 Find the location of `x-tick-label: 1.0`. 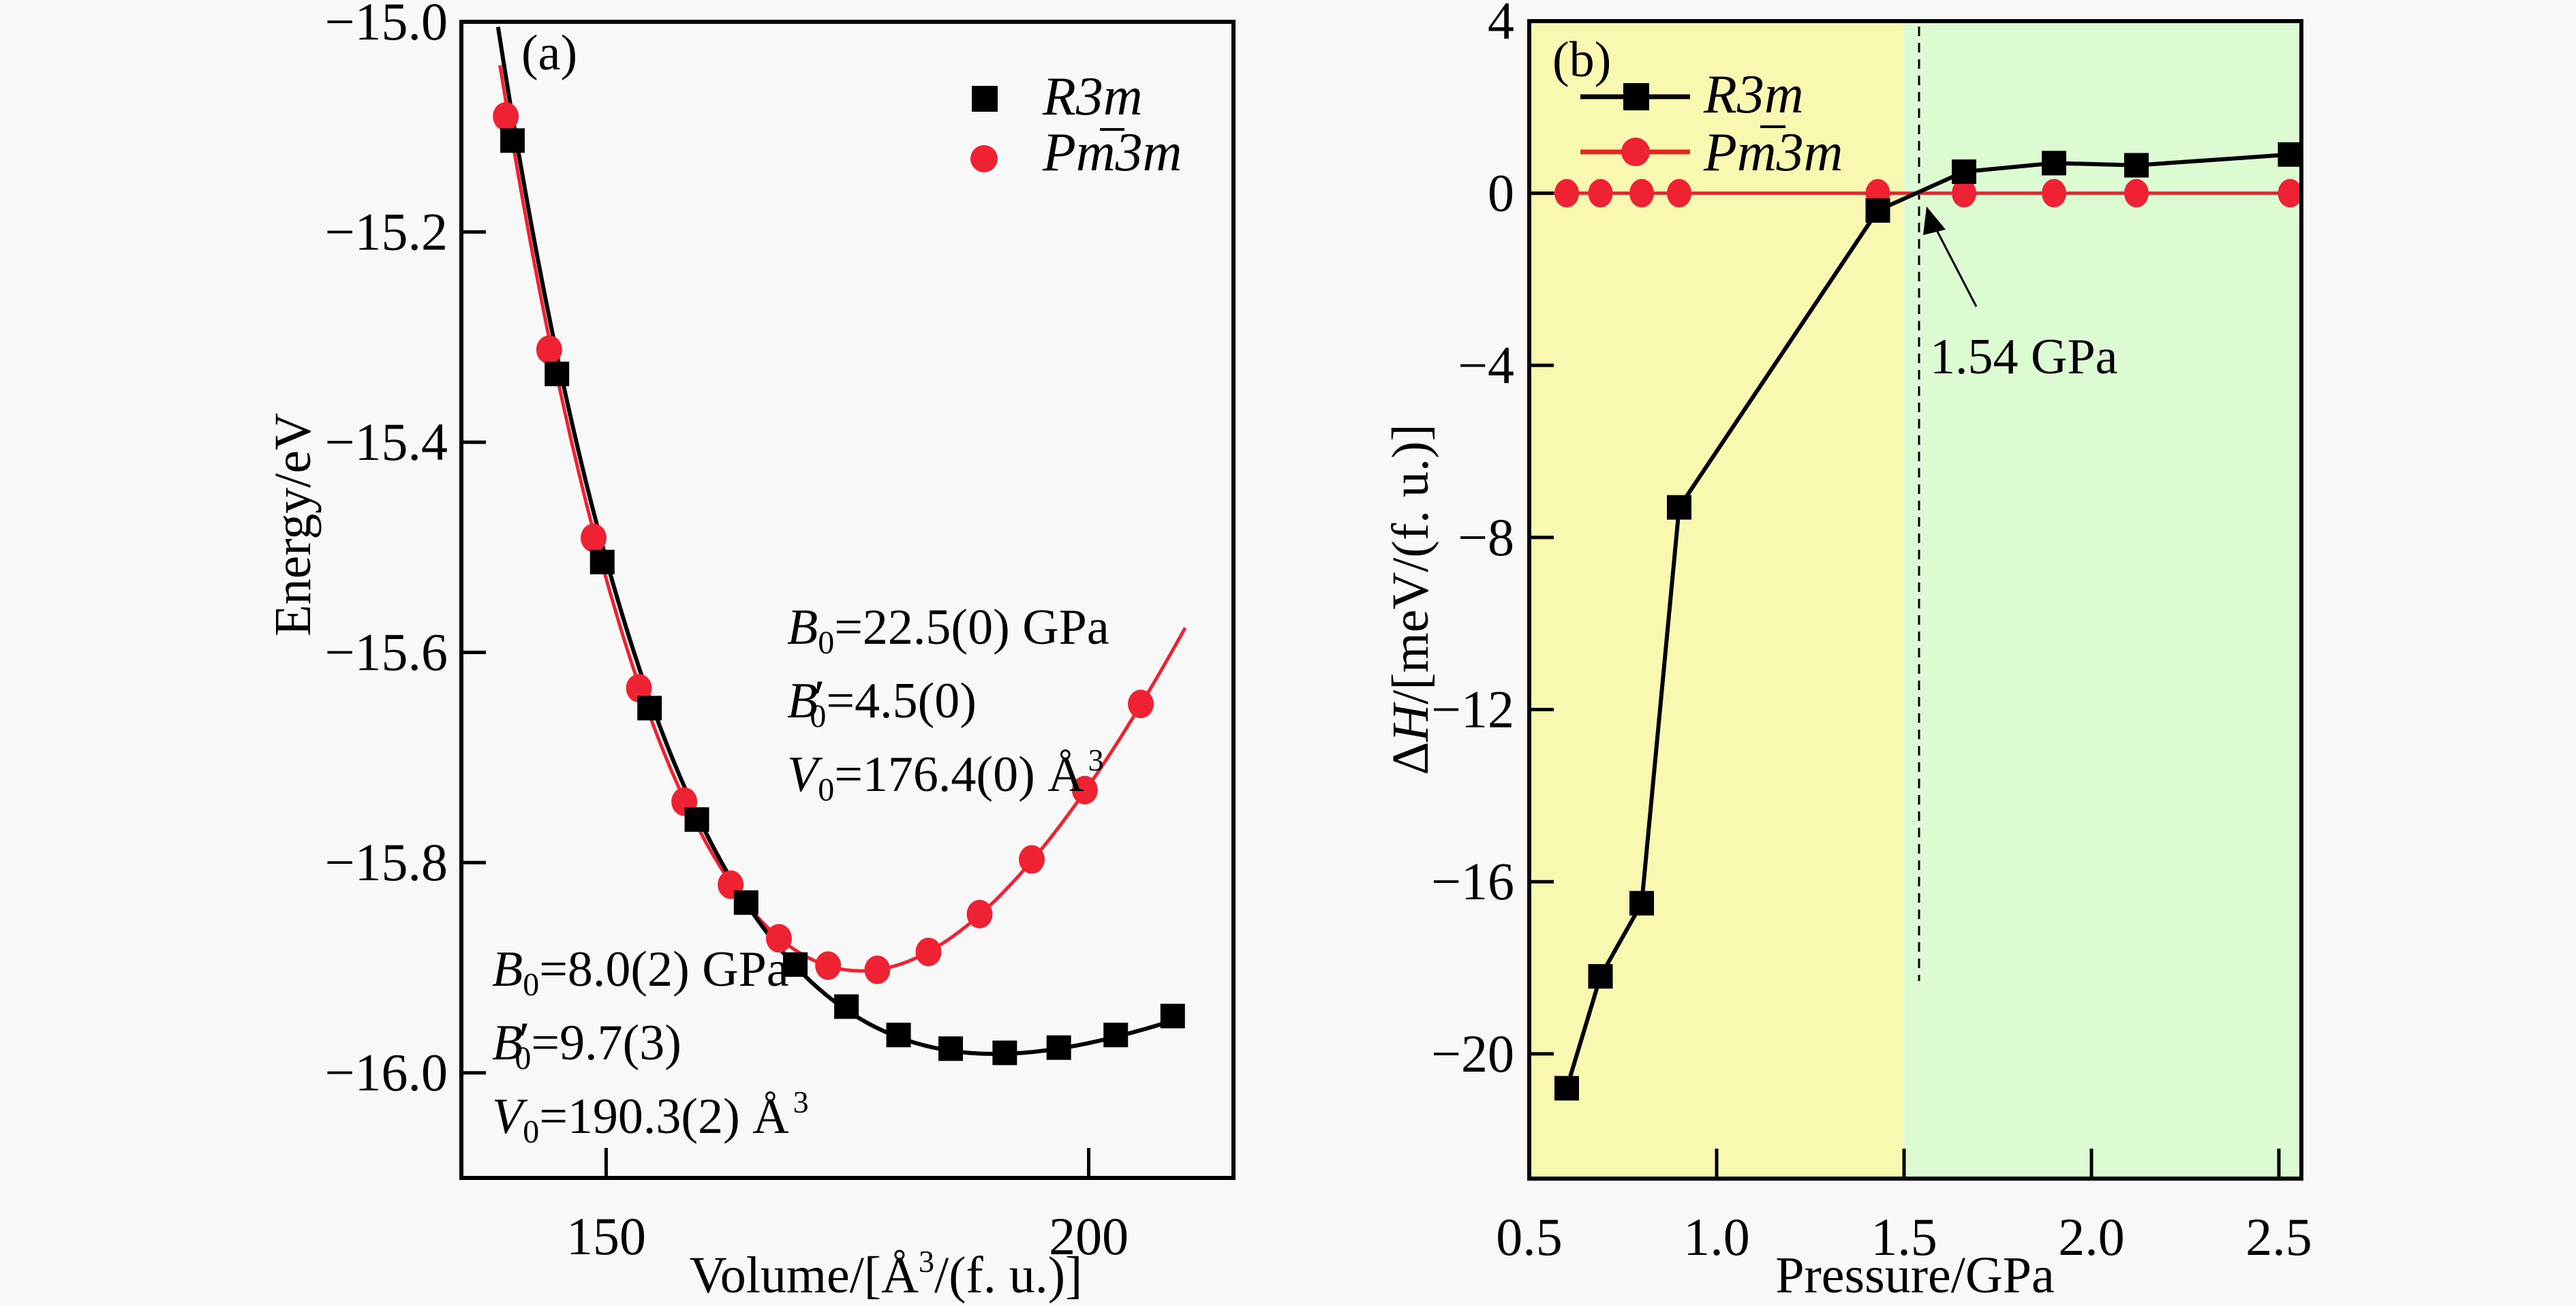

x-tick-label: 1.0 is located at coordinates (1716, 1236).